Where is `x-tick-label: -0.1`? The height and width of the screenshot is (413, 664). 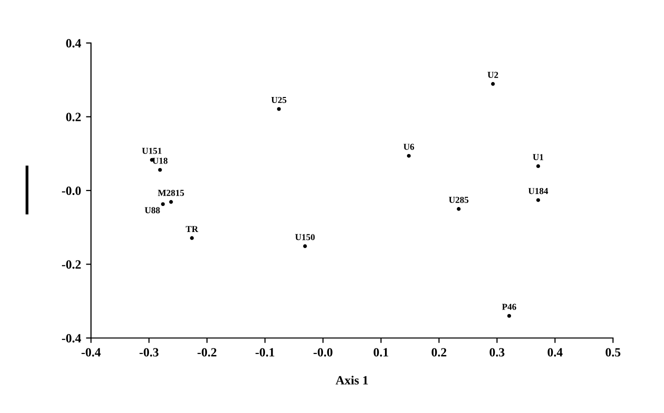 x-tick-label: -0.1 is located at coordinates (265, 352).